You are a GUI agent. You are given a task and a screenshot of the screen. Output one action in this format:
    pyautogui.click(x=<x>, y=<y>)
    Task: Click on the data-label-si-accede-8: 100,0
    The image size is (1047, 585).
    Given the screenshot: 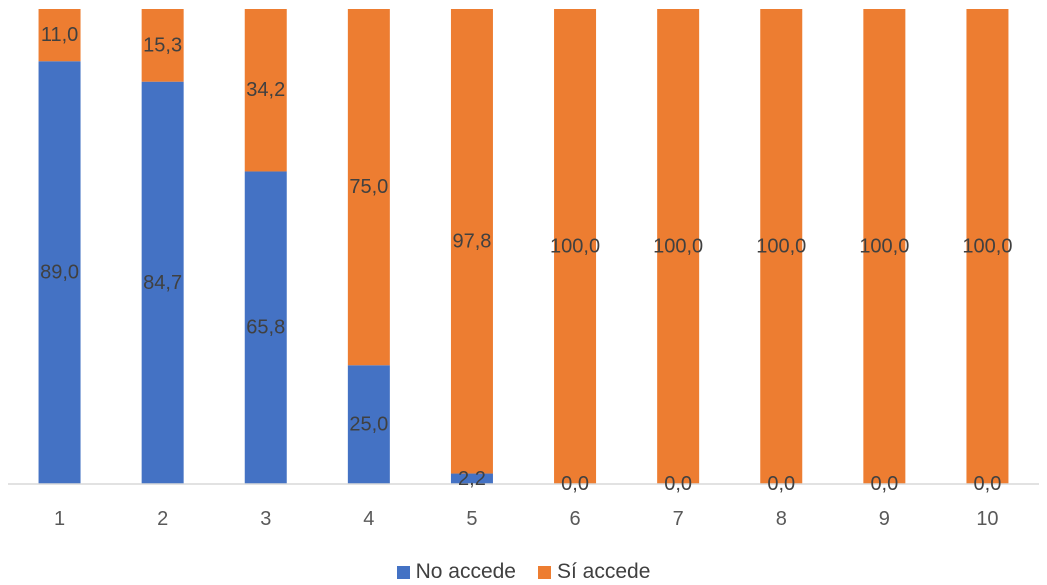 What is the action you would take?
    pyautogui.click(x=781, y=247)
    